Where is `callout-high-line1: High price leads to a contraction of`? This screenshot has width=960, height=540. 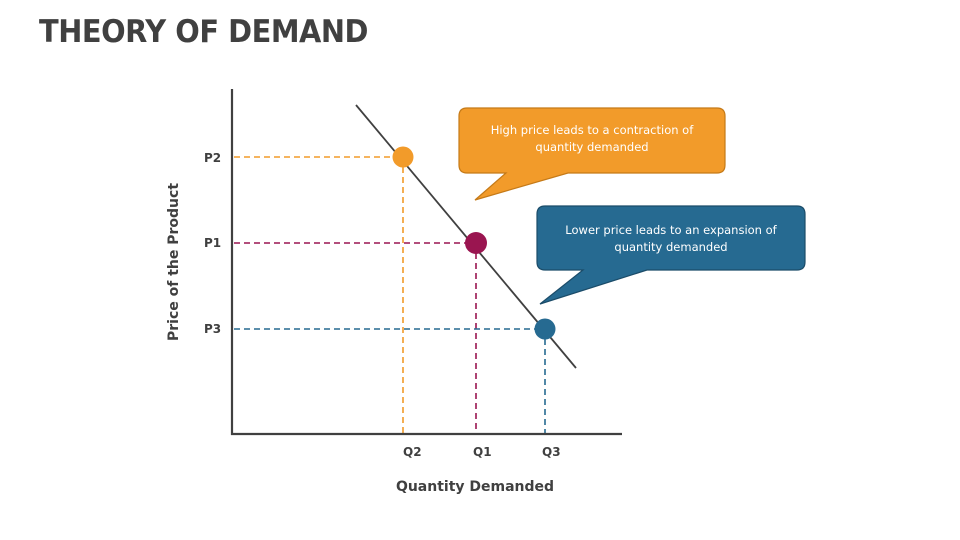
callout-high-line1: High price leads to a contraction of is located at coordinates (592, 130).